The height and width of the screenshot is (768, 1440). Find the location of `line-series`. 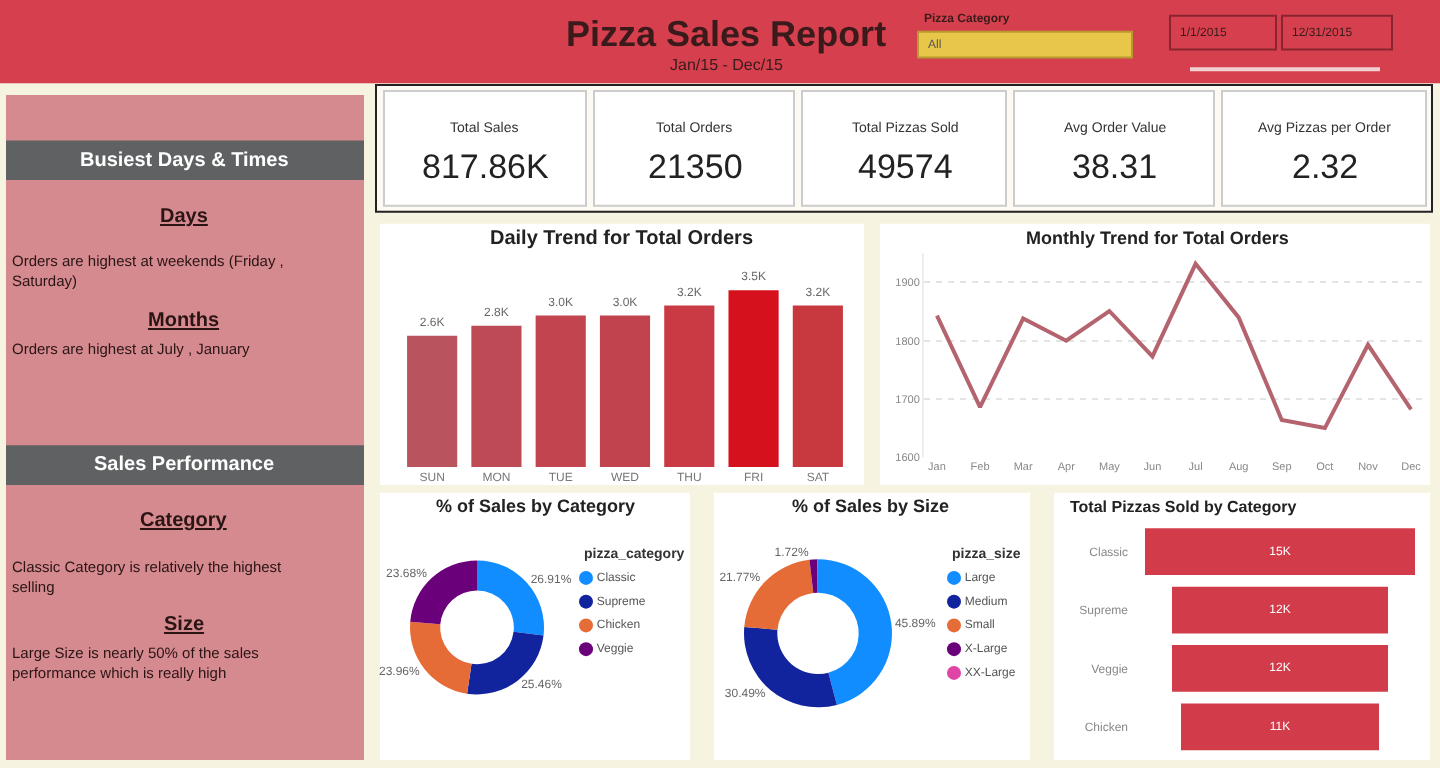

line-series is located at coordinates (1174, 346).